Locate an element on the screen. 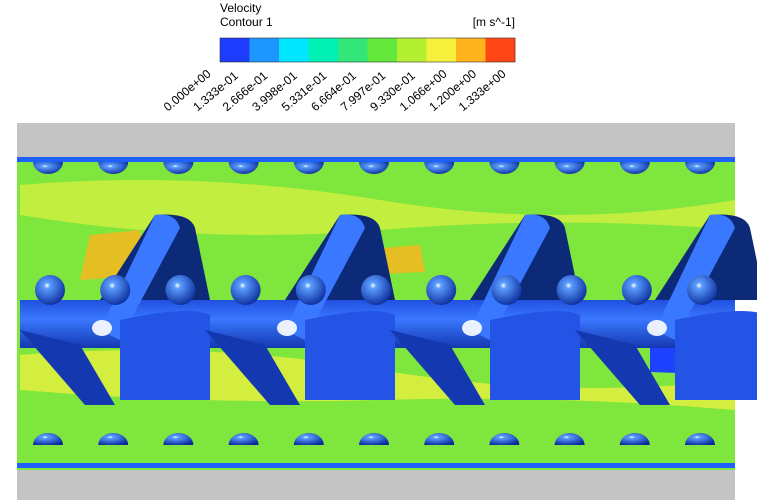 The width and height of the screenshot is (757, 503). legend-title: Velocity is located at coordinates (240, 8).